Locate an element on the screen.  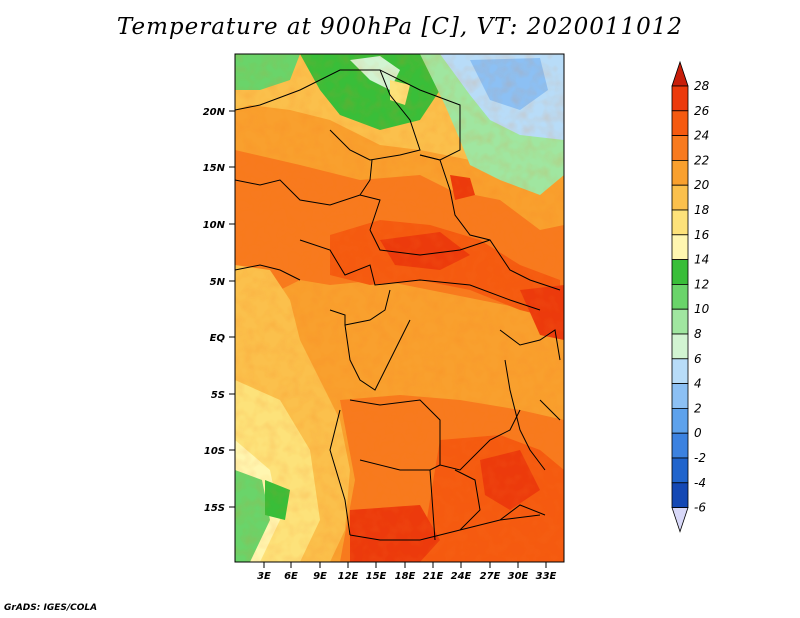
lat-label: 10S is located at coordinates (214, 451).